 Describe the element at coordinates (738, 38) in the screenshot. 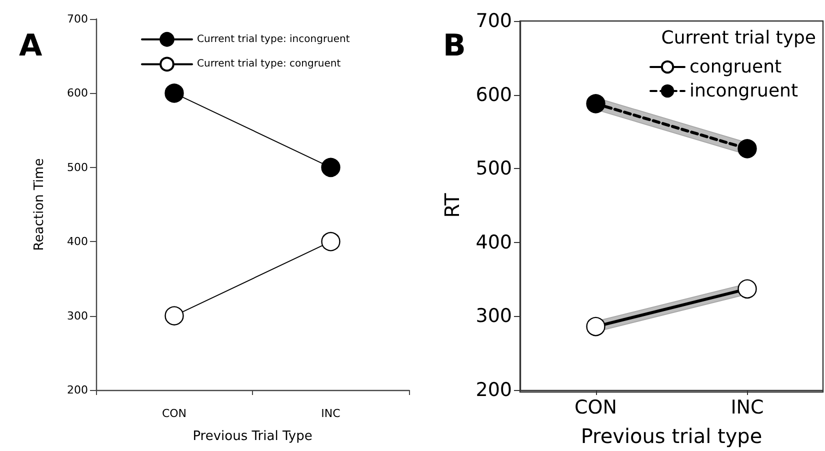

I see `legend-title: Current trial type` at that location.